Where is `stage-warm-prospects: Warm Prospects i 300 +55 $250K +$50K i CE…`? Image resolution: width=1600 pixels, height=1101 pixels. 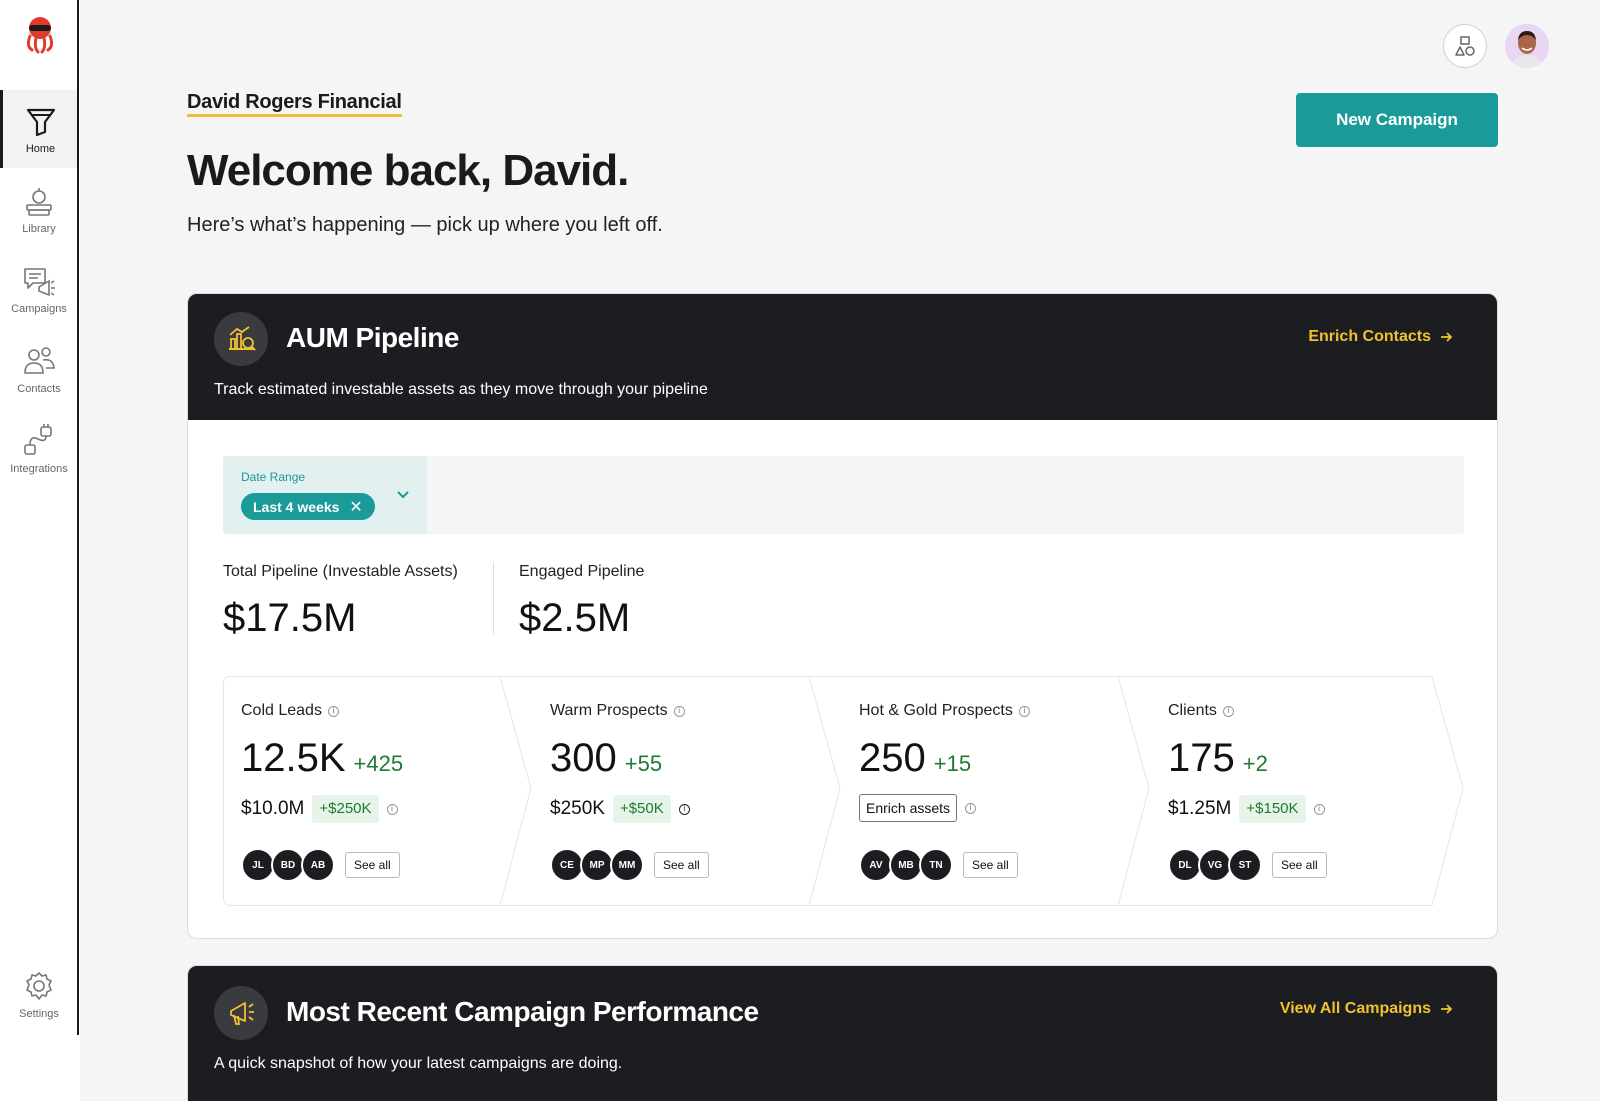 stage-warm-prospects: Warm Prospects i 300 +55 $250K +$50K i CE… is located at coordinates (672, 791).